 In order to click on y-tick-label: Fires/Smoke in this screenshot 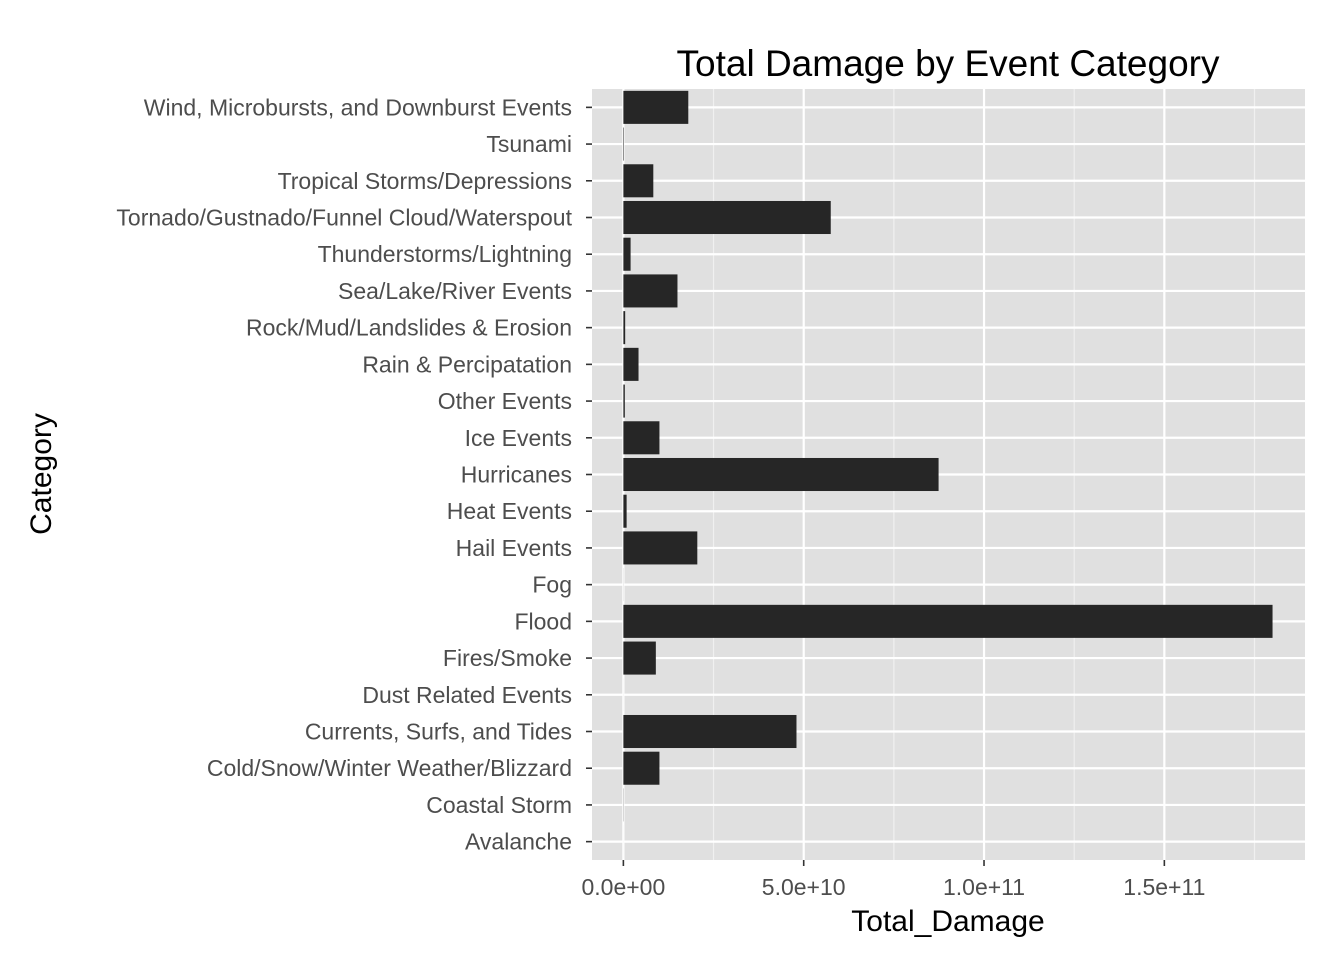, I will do `click(507, 658)`.